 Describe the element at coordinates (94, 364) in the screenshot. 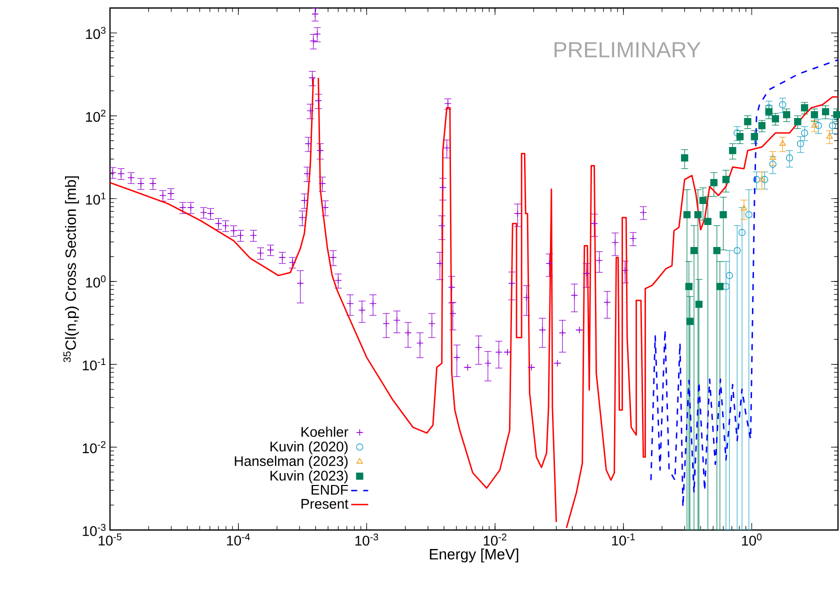

I see `y-tick-label: 10$^{-1}$` at that location.